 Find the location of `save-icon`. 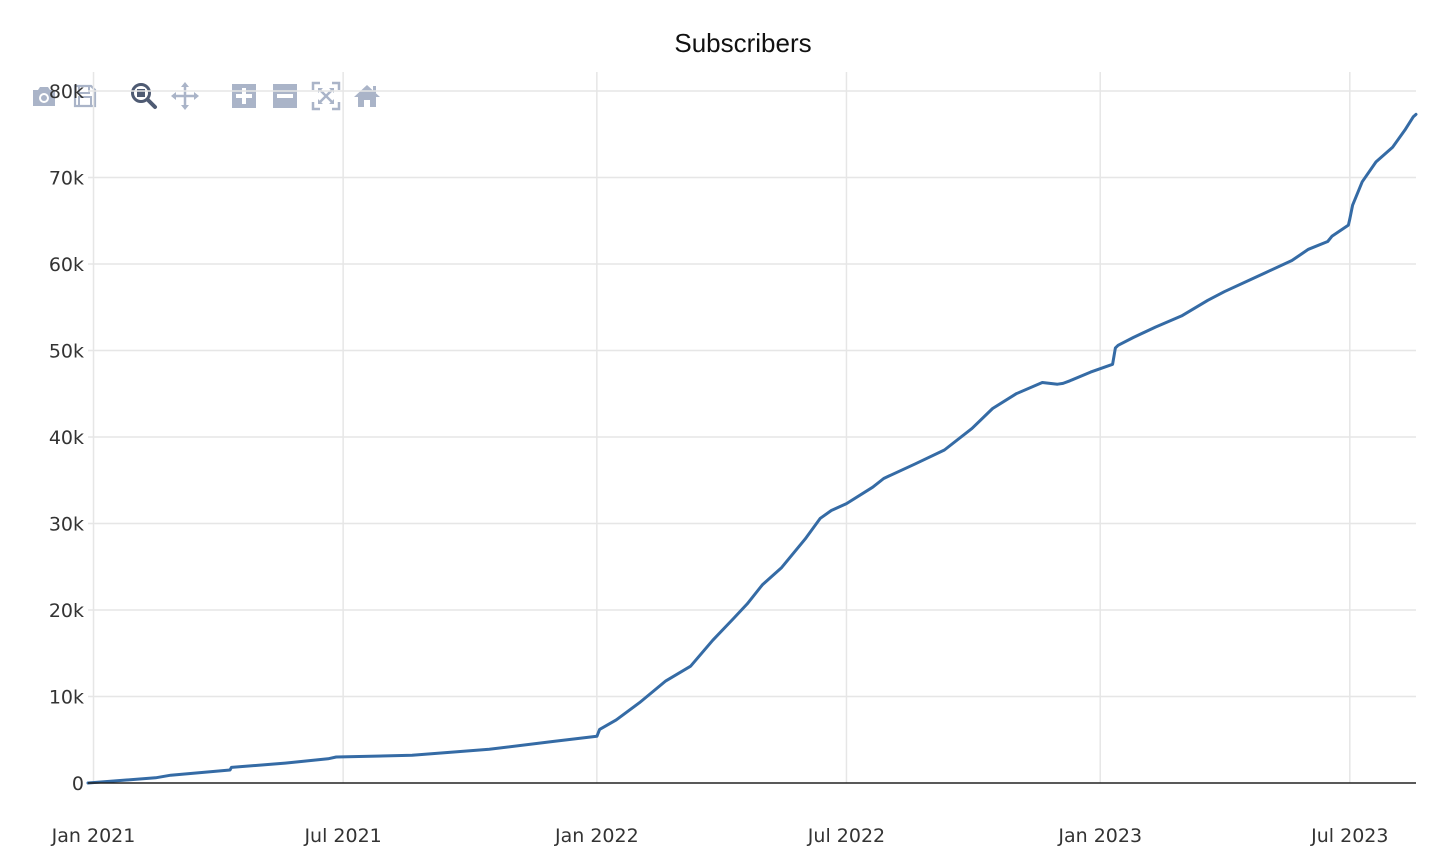

save-icon is located at coordinates (85, 96).